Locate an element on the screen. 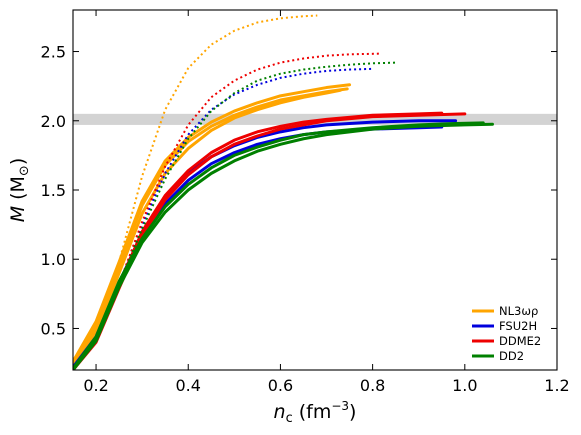 This screenshot has width=581, height=435. y-tick-label: 0.5 is located at coordinates (53, 328).